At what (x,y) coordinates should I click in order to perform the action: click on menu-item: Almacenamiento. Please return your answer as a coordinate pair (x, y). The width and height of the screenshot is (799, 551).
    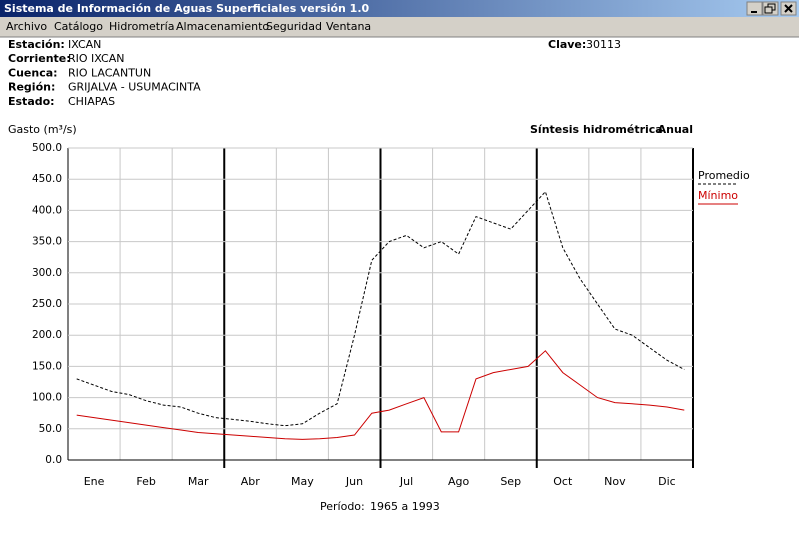
    Looking at the image, I should click on (222, 26).